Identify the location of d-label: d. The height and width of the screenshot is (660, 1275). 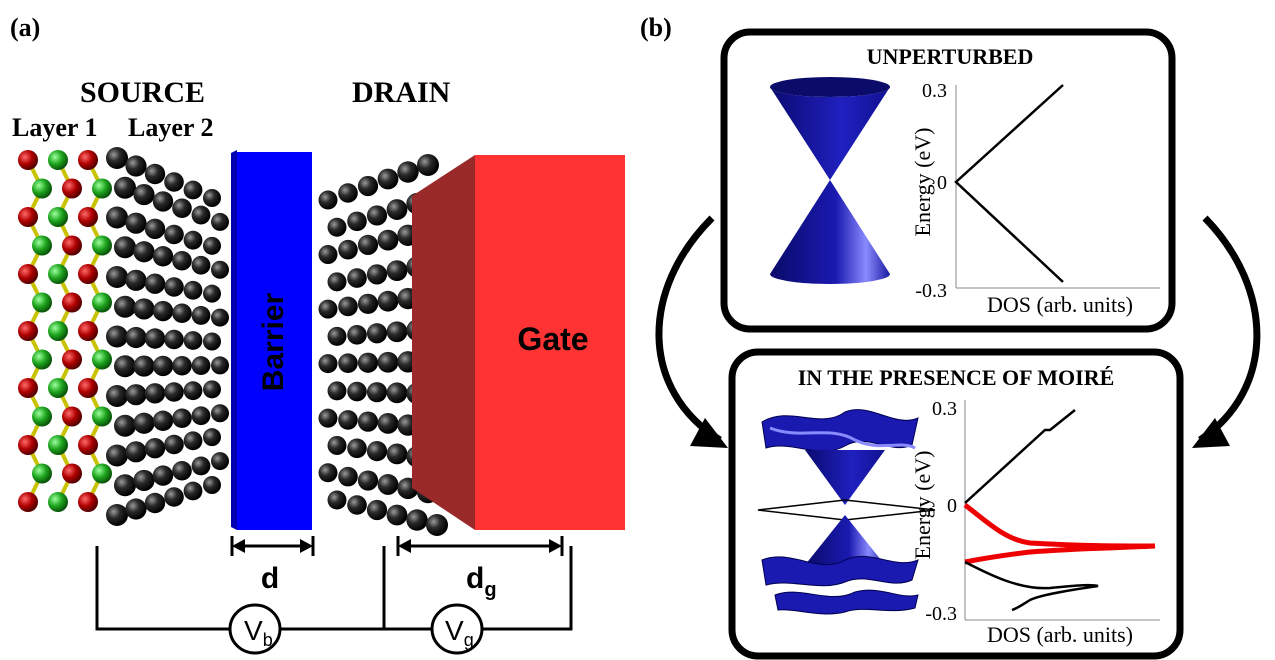
(270, 578).